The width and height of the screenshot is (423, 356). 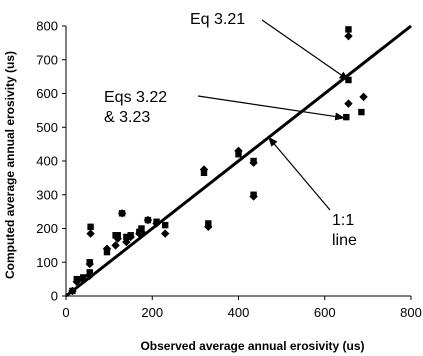 I want to click on y-tick-label: 300, so click(x=47, y=194).